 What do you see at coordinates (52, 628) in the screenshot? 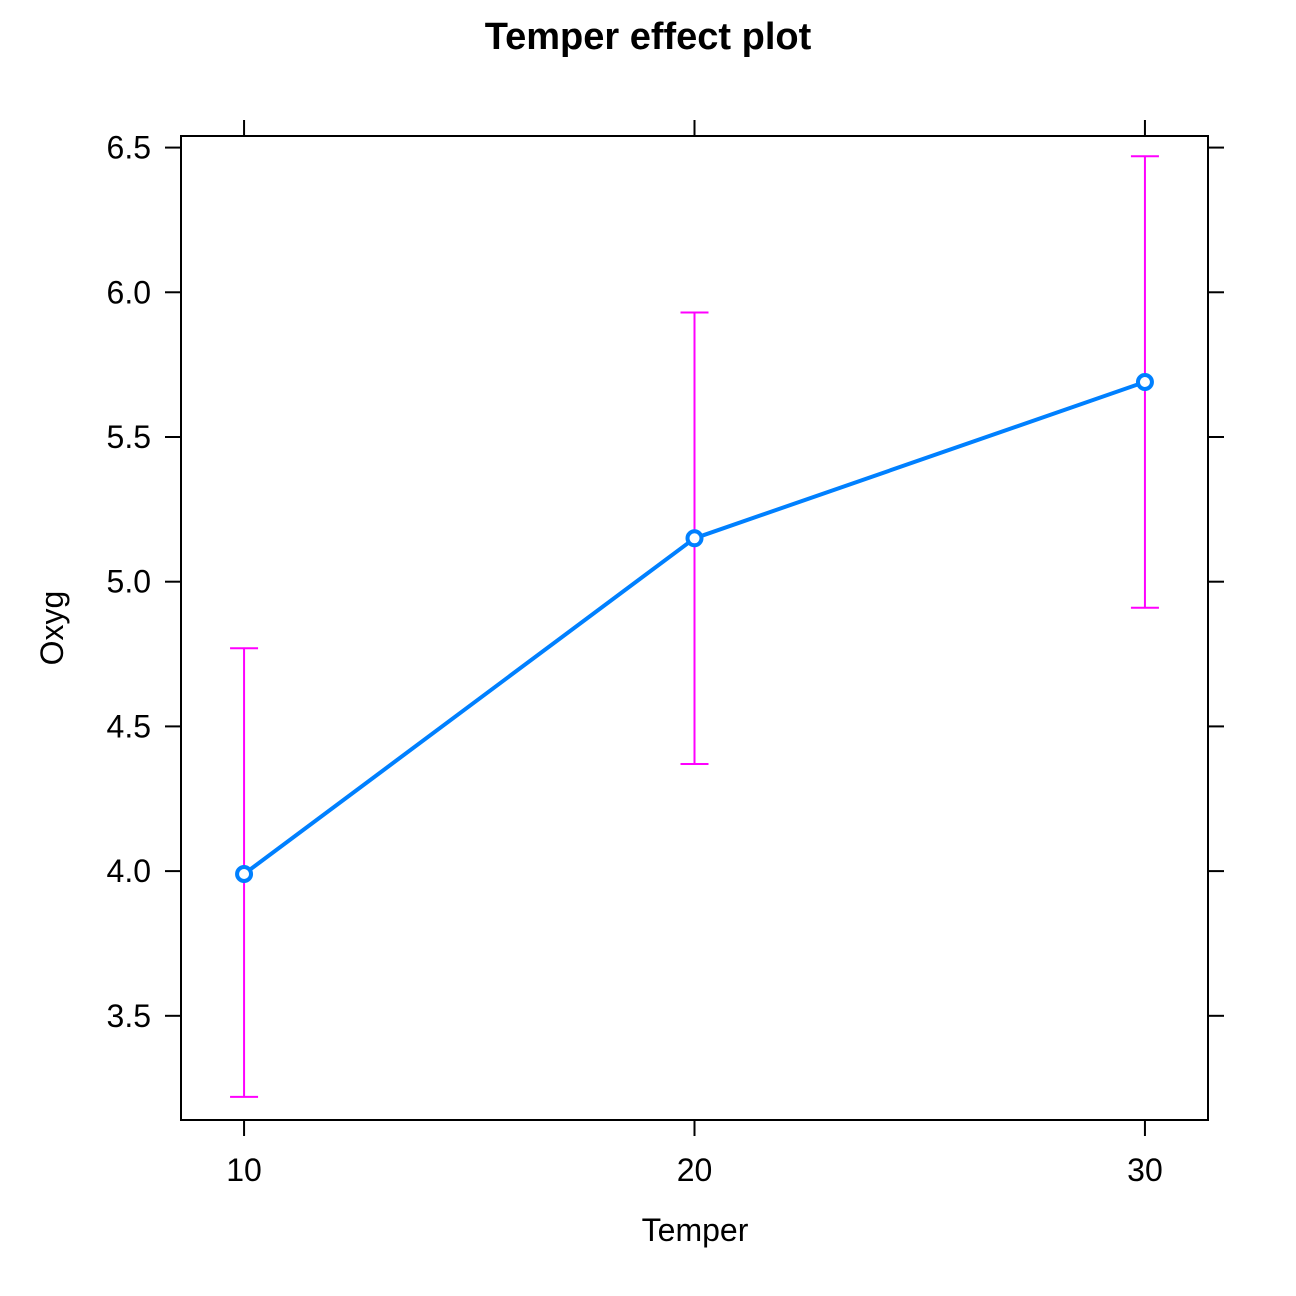
I see `y-axis-label: Oxyg` at bounding box center [52, 628].